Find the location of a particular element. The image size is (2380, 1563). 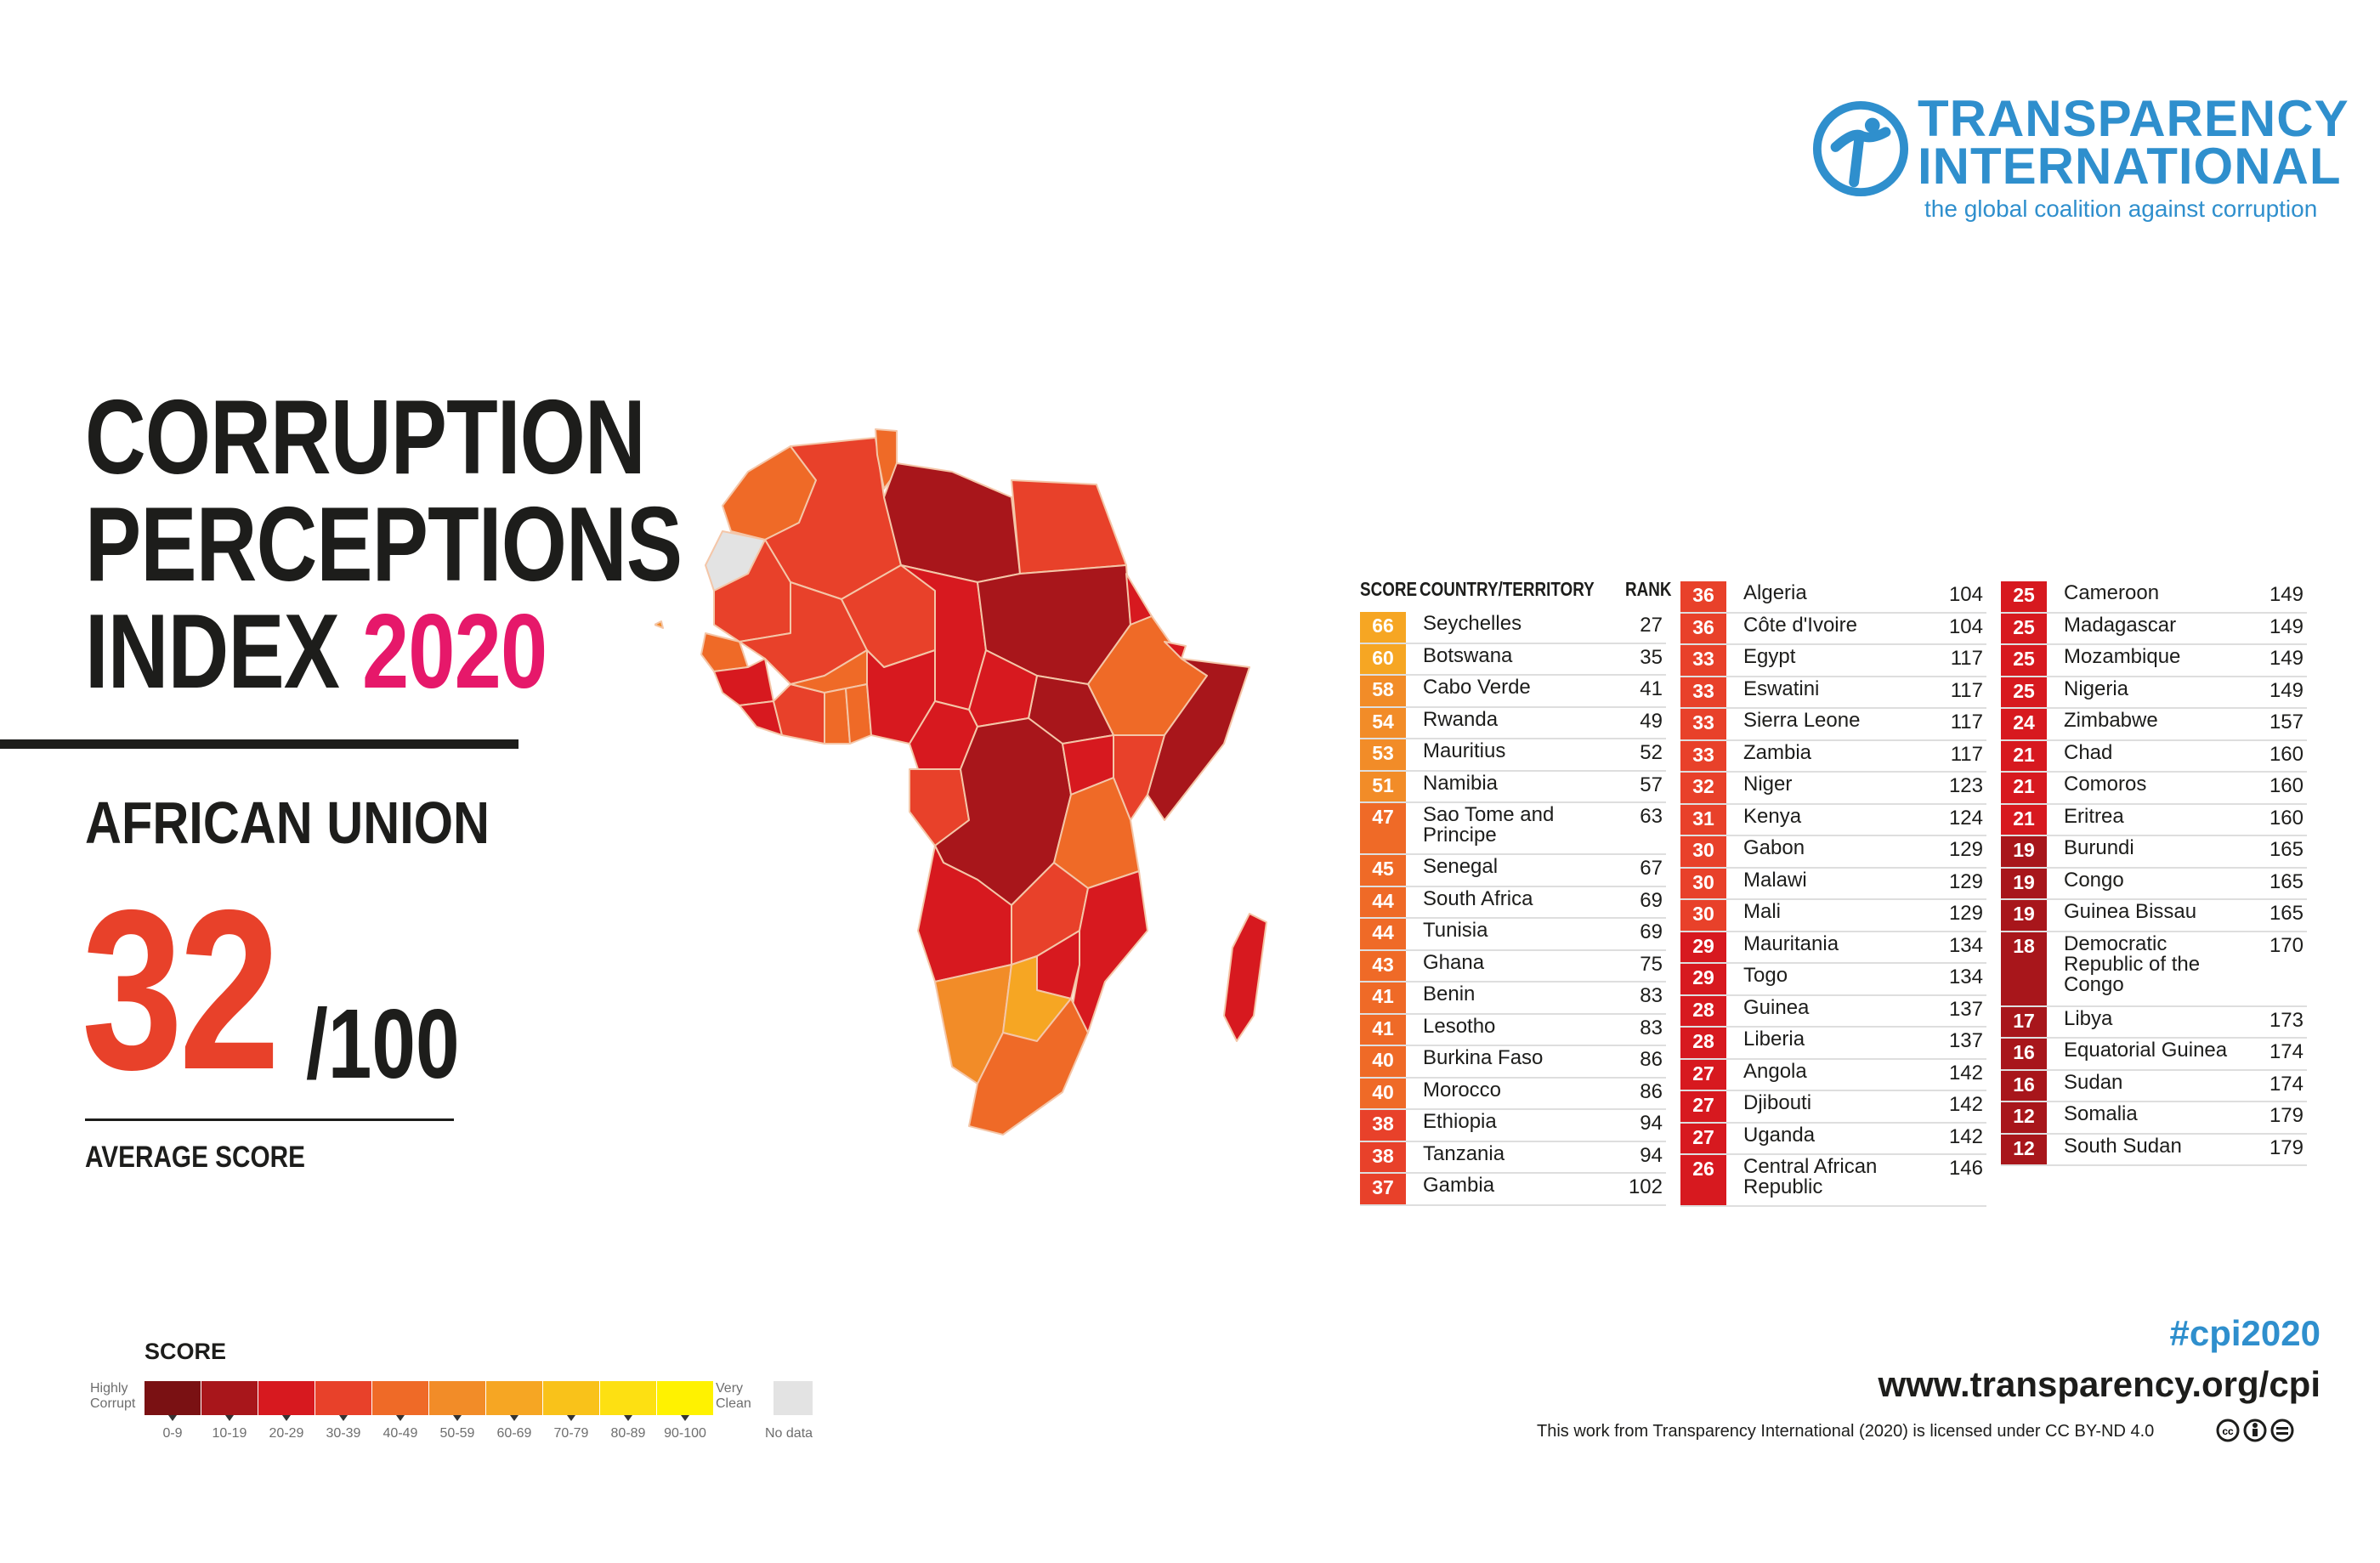

country-cell: Ethiopia is located at coordinates (1460, 1121).